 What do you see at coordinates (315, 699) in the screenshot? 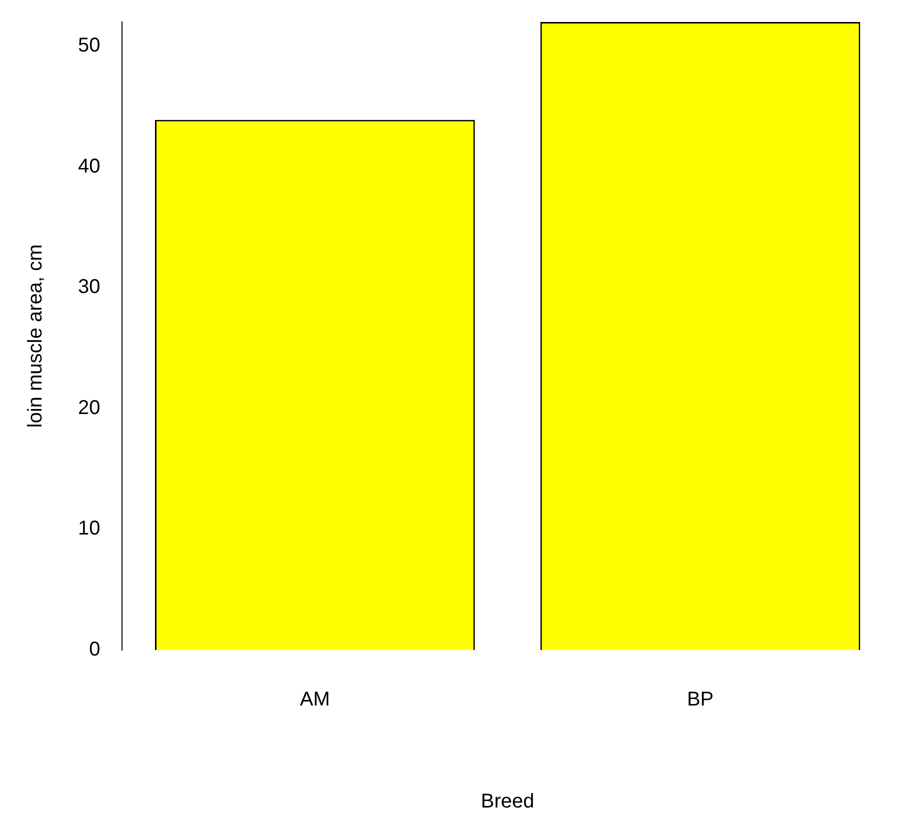
I see `x-tick-label: AM` at bounding box center [315, 699].